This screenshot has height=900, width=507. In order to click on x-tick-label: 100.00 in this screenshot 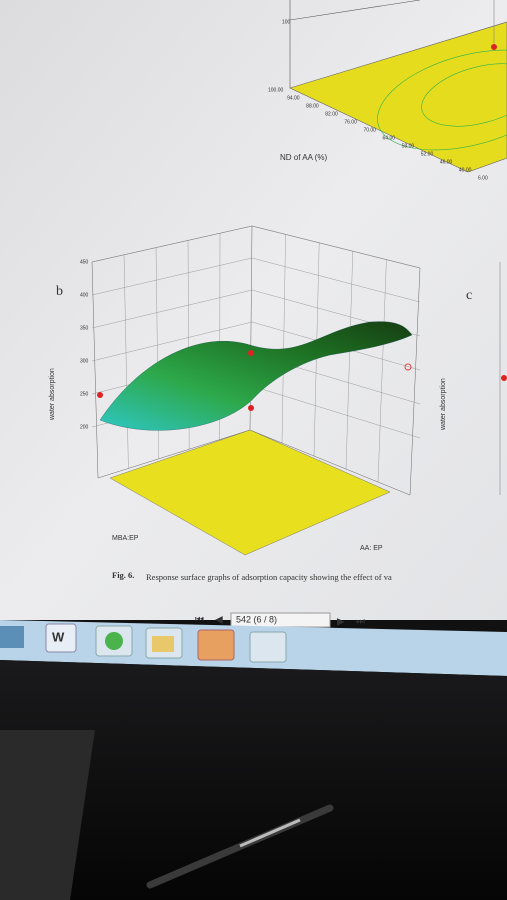, I will do `click(276, 90)`.